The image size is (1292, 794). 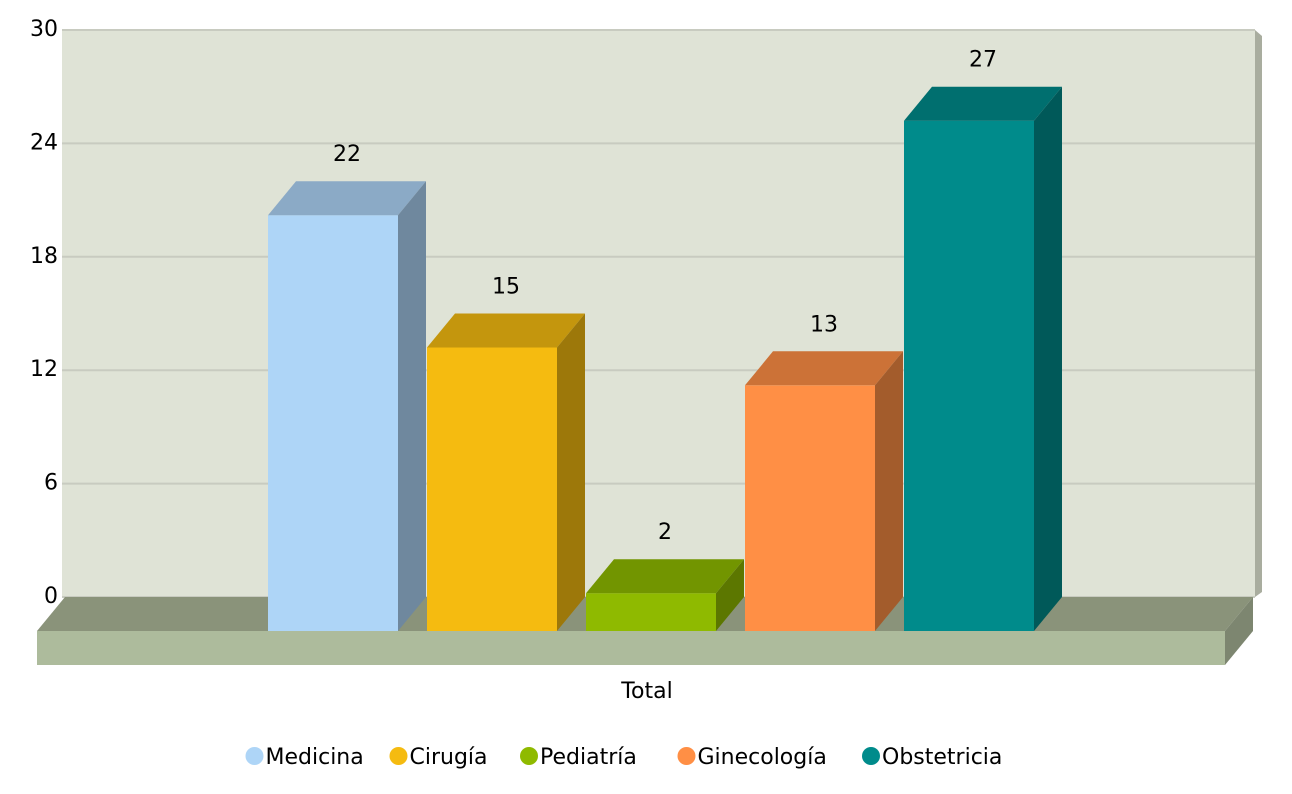 I want to click on y-tick-label: 18, so click(x=44, y=256).